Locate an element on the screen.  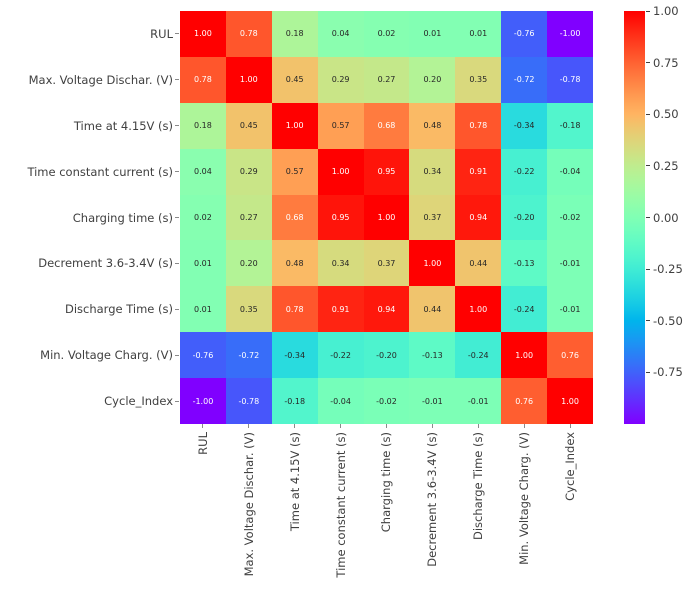
x-axis-label-slot: Charging time (s) is located at coordinates (387, 518).